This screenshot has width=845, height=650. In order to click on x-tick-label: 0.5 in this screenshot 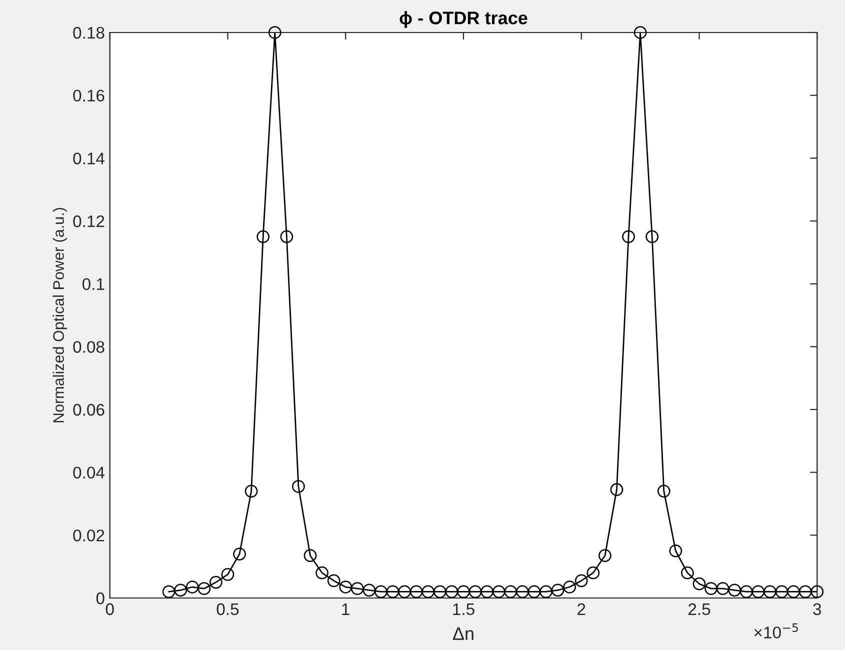, I will do `click(227, 609)`.